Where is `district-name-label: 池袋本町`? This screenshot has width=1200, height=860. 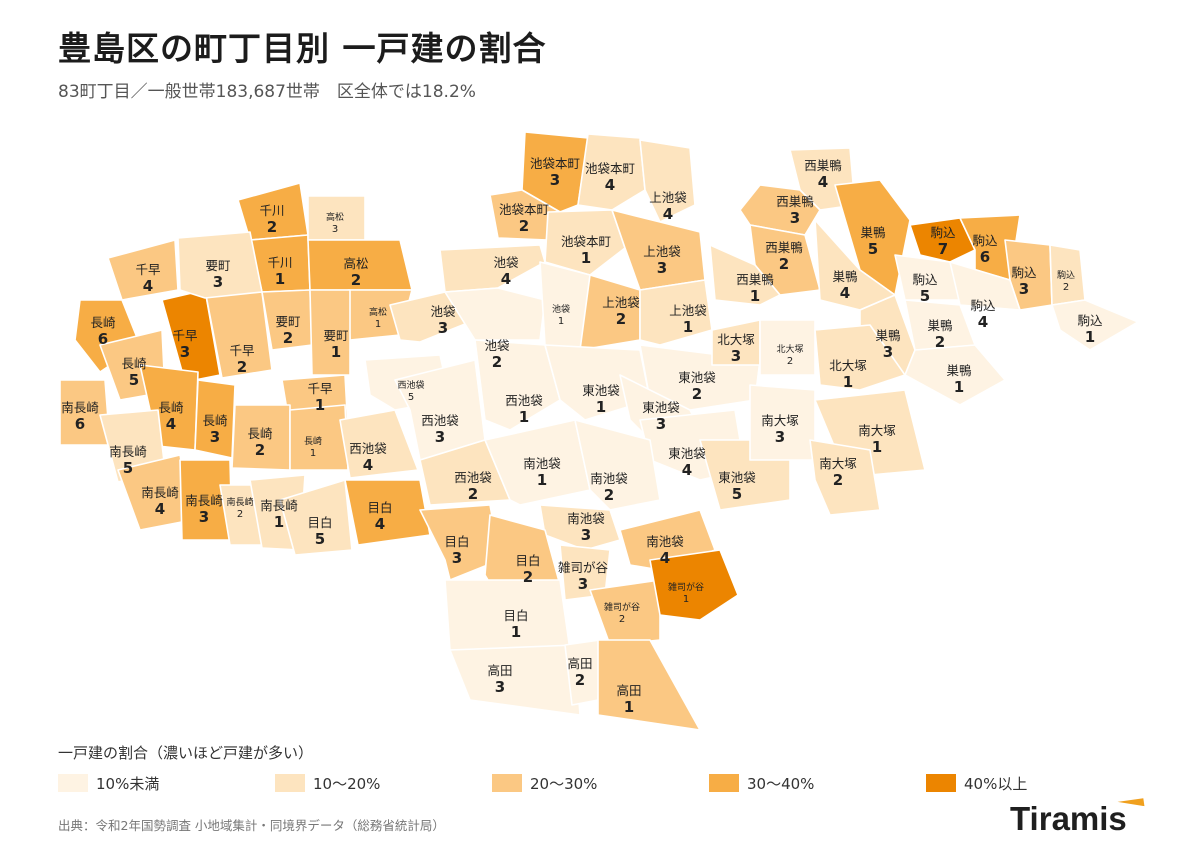 district-name-label: 池袋本町 is located at coordinates (610, 168).